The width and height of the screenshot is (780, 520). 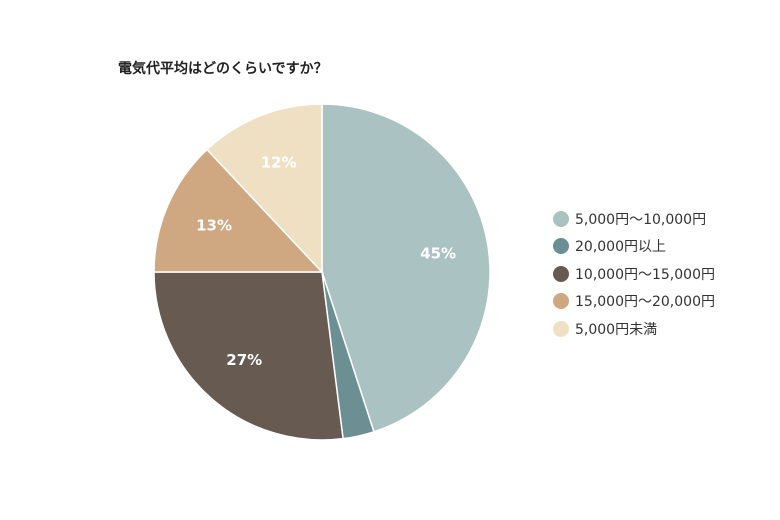 What do you see at coordinates (214, 225) in the screenshot?
I see `slice-data-label: 13%` at bounding box center [214, 225].